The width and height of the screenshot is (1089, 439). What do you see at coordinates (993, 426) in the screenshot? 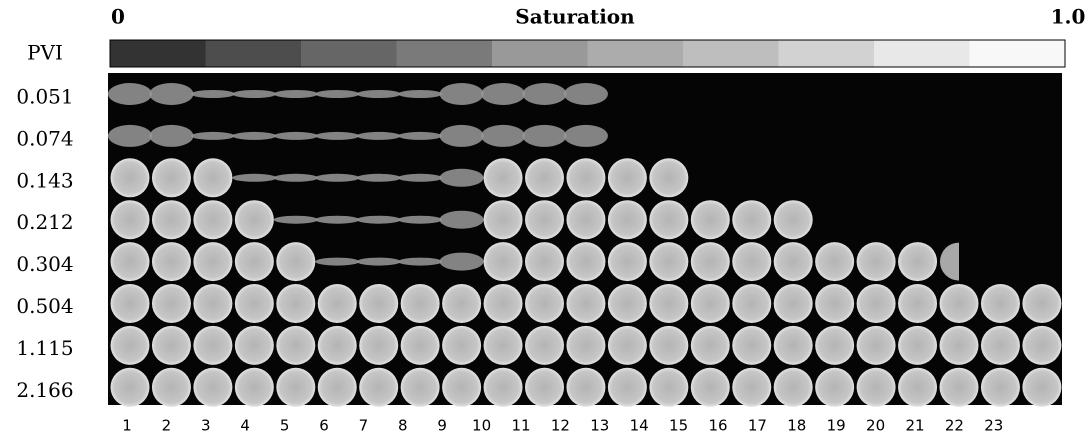
I see `column-label: 23` at bounding box center [993, 426].